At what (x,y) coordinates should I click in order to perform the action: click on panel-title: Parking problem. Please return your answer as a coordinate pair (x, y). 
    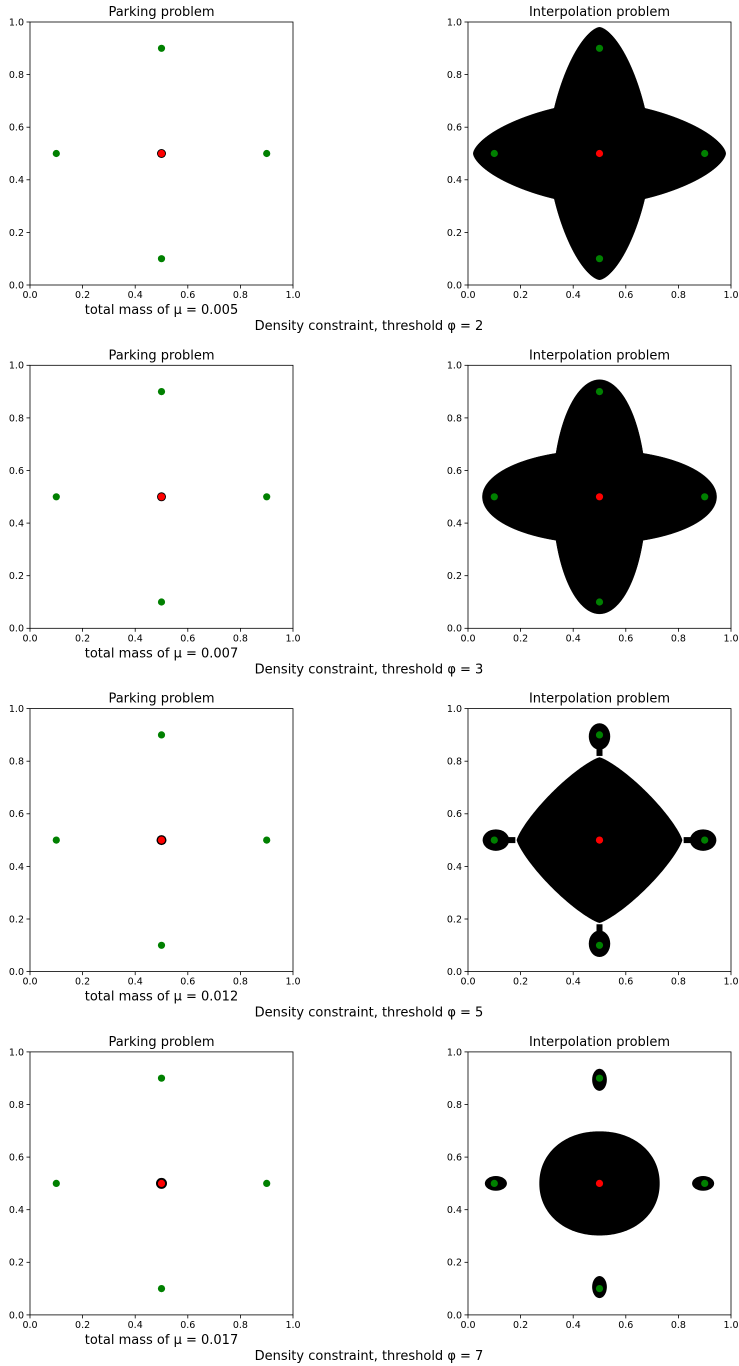
    Looking at the image, I should click on (161, 1042).